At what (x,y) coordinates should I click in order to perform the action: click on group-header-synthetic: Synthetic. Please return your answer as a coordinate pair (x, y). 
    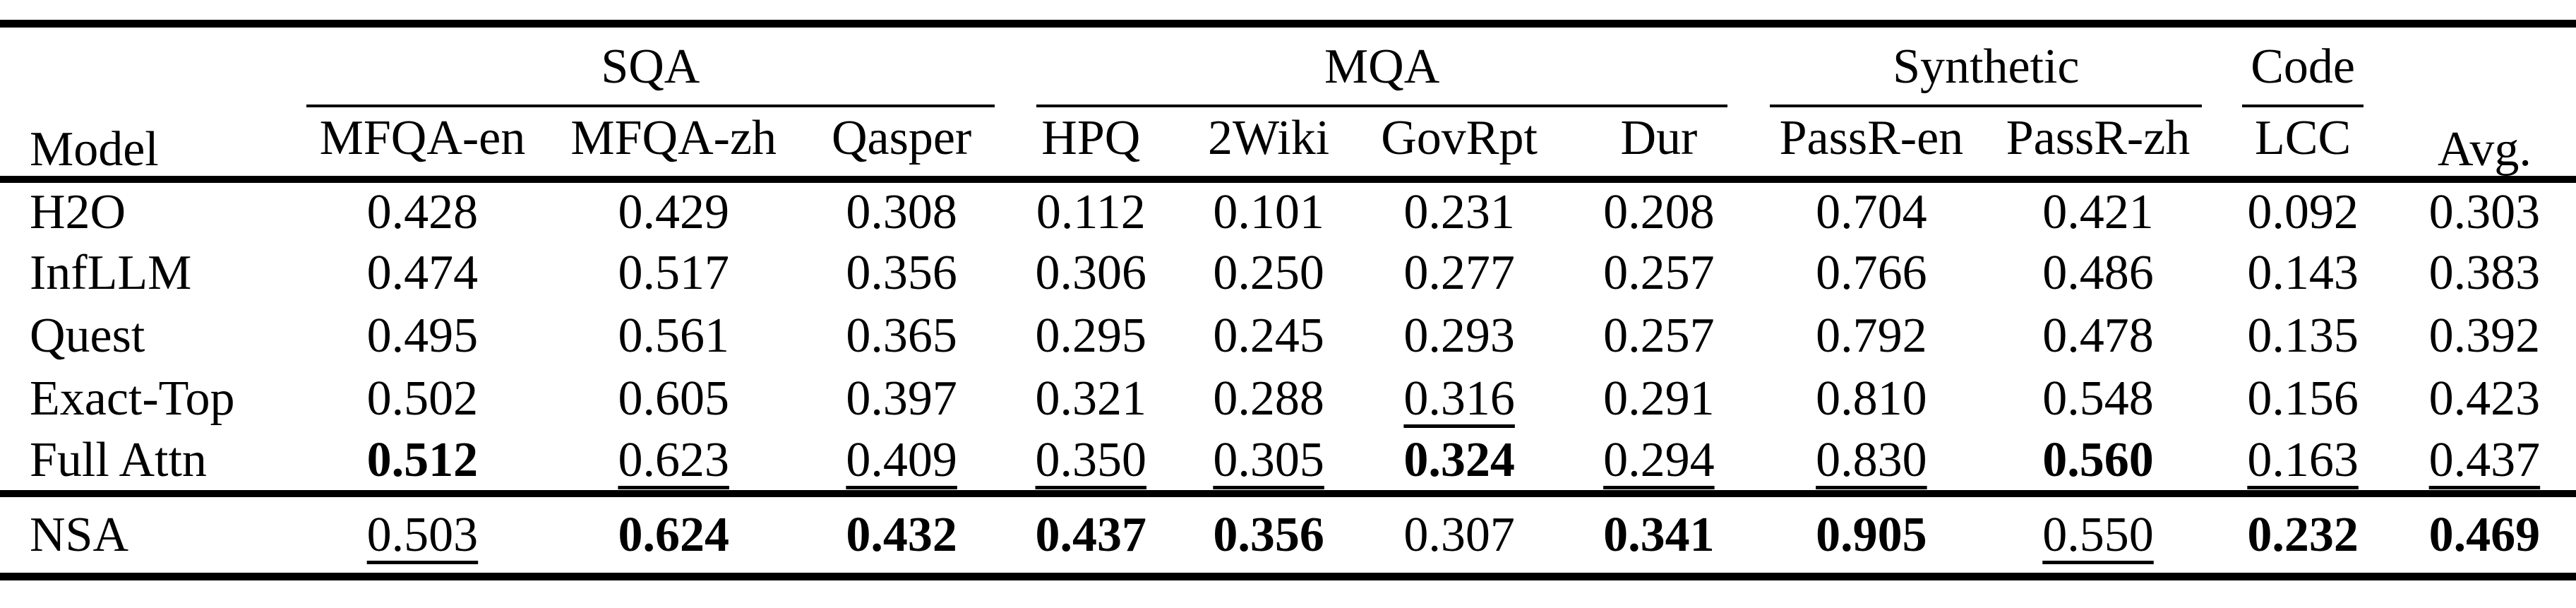
    Looking at the image, I should click on (1985, 65).